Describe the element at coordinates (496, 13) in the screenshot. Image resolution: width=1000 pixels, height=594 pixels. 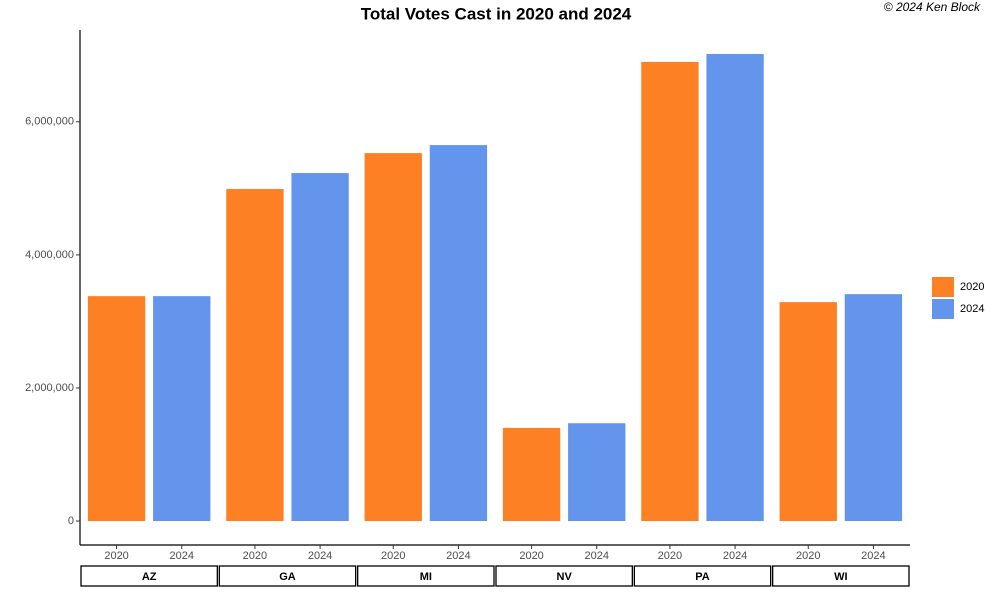
I see `chart-title: Total Votes Cast in 2020 and 2024` at that location.